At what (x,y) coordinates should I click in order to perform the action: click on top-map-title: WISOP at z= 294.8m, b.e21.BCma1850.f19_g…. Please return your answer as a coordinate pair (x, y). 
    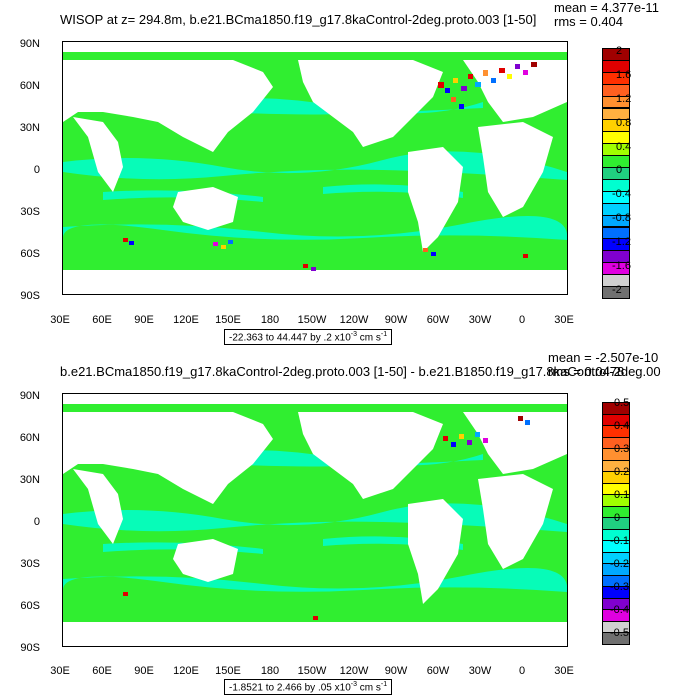
    Looking at the image, I should click on (298, 19).